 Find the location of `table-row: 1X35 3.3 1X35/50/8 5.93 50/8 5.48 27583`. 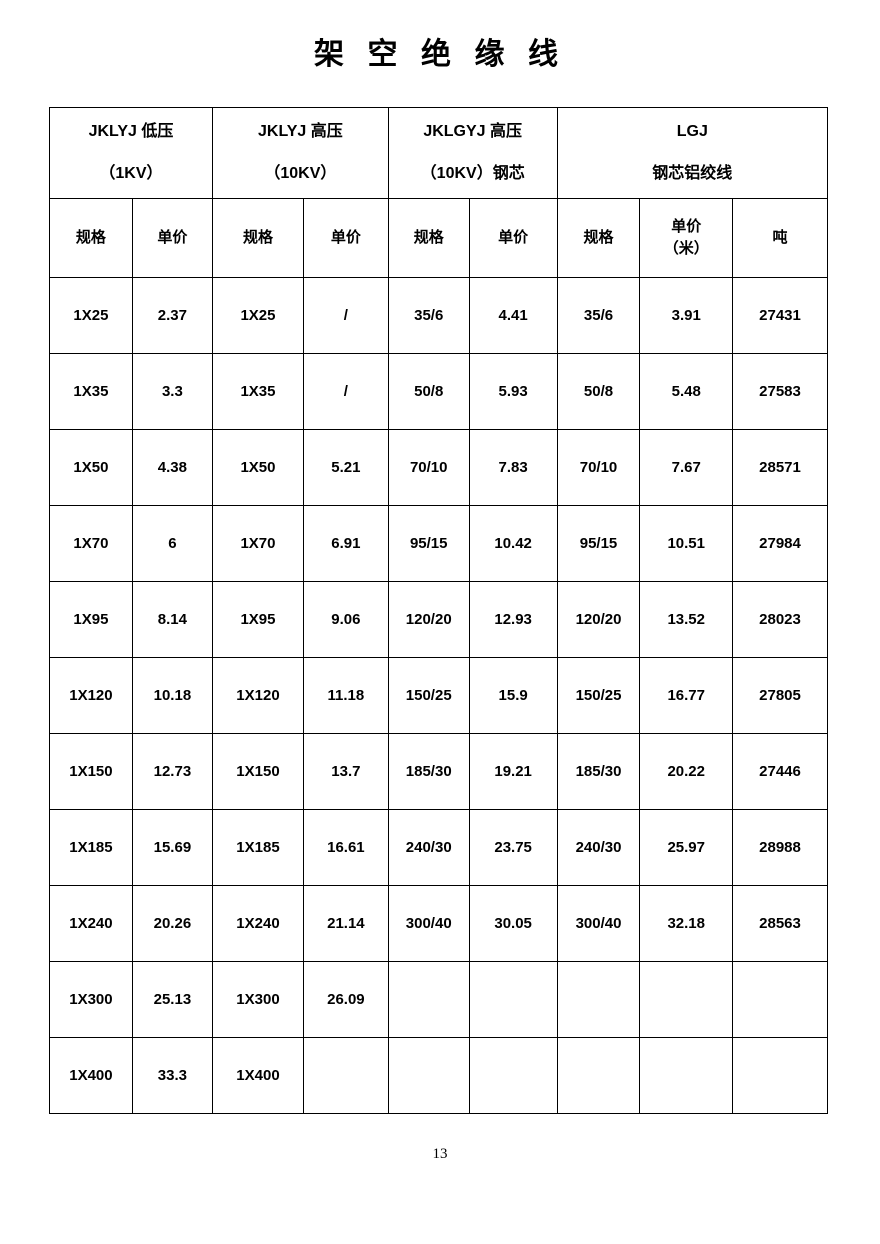

table-row: 1X35 3.3 1X35/50/8 5.93 50/8 5.48 27583 is located at coordinates (438, 391).